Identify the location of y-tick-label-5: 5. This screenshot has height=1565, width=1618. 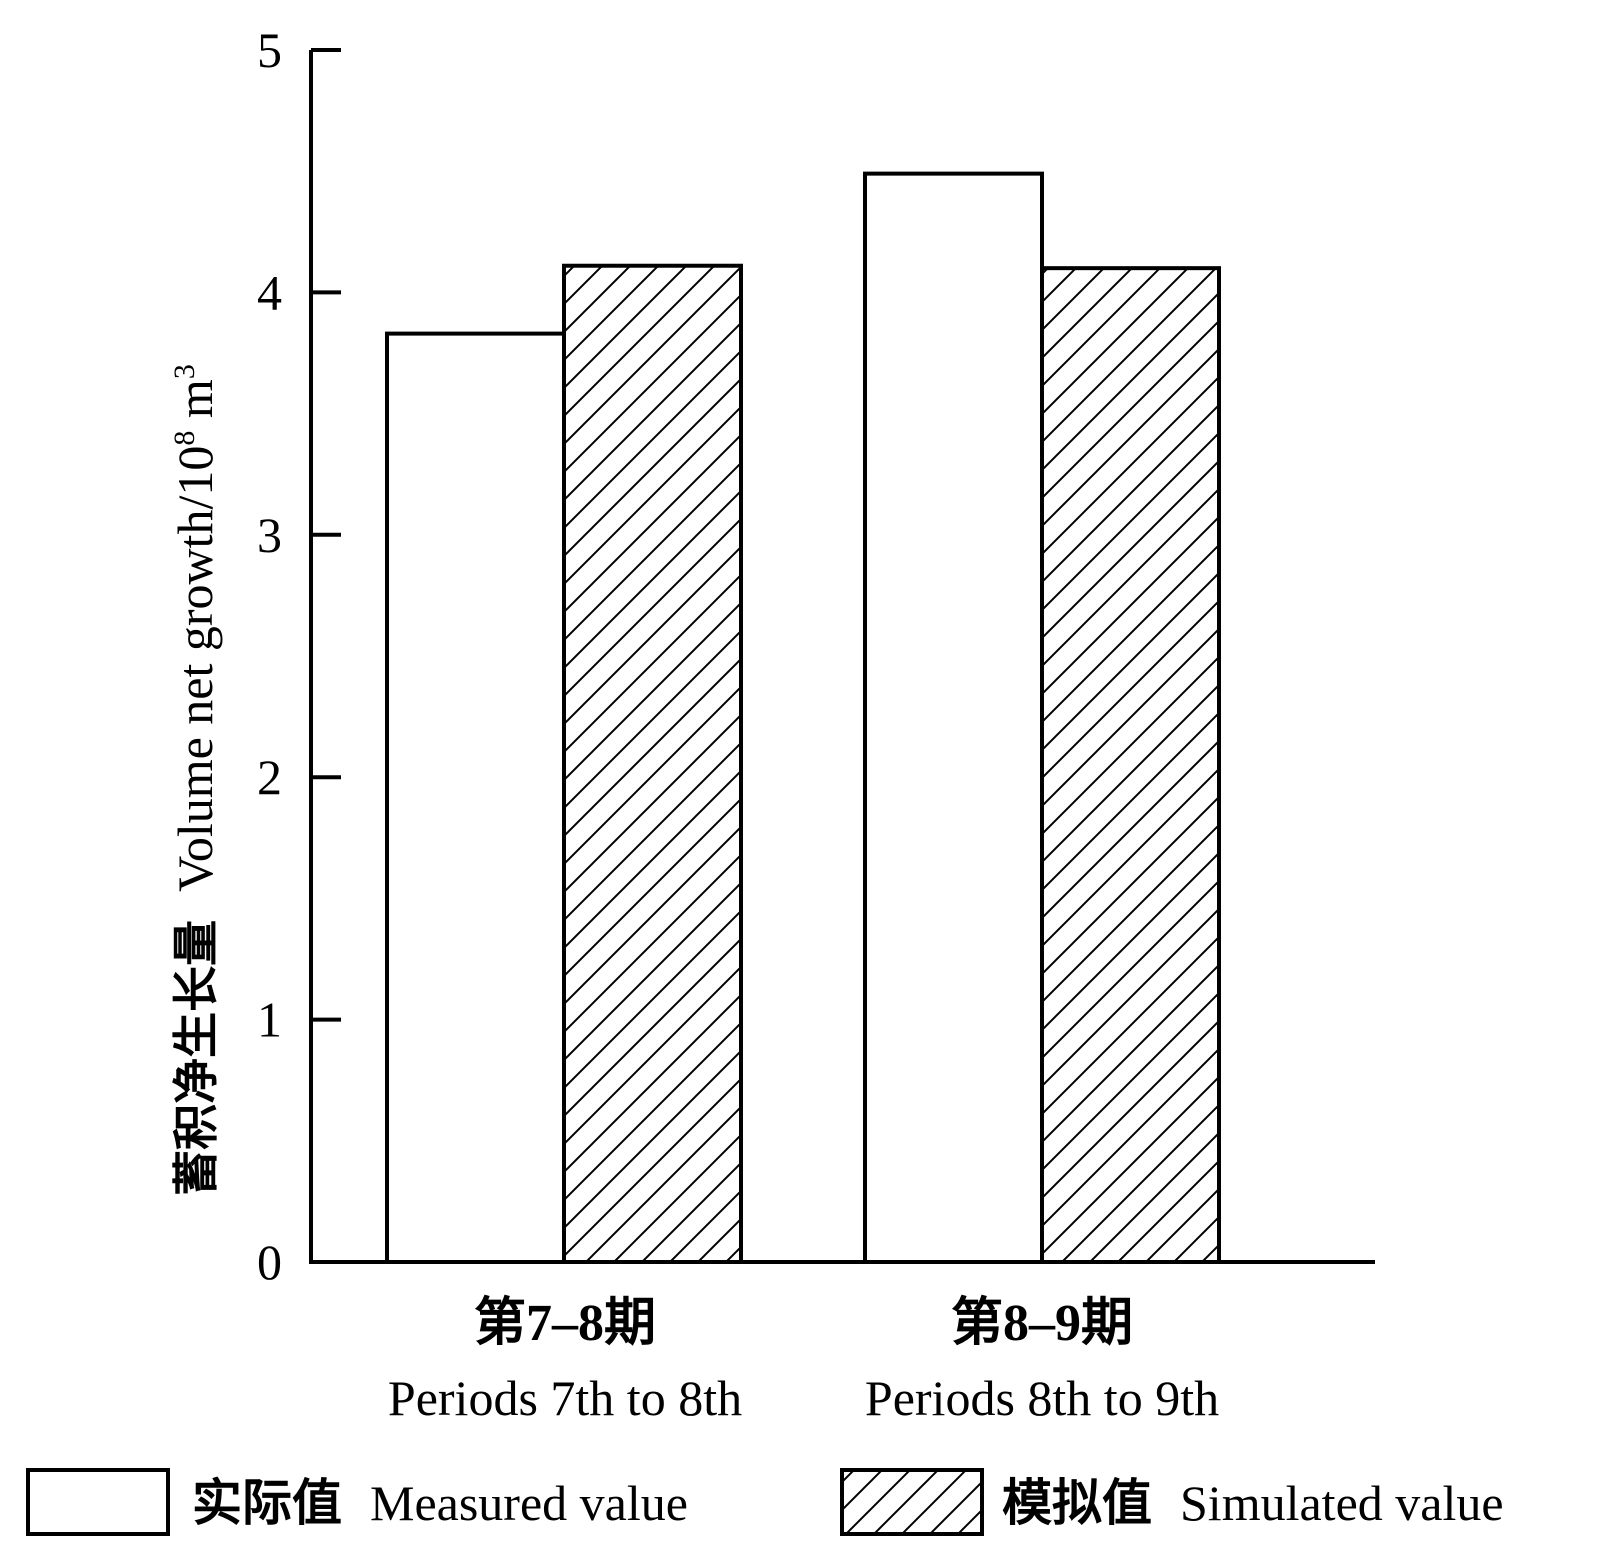
(269, 50).